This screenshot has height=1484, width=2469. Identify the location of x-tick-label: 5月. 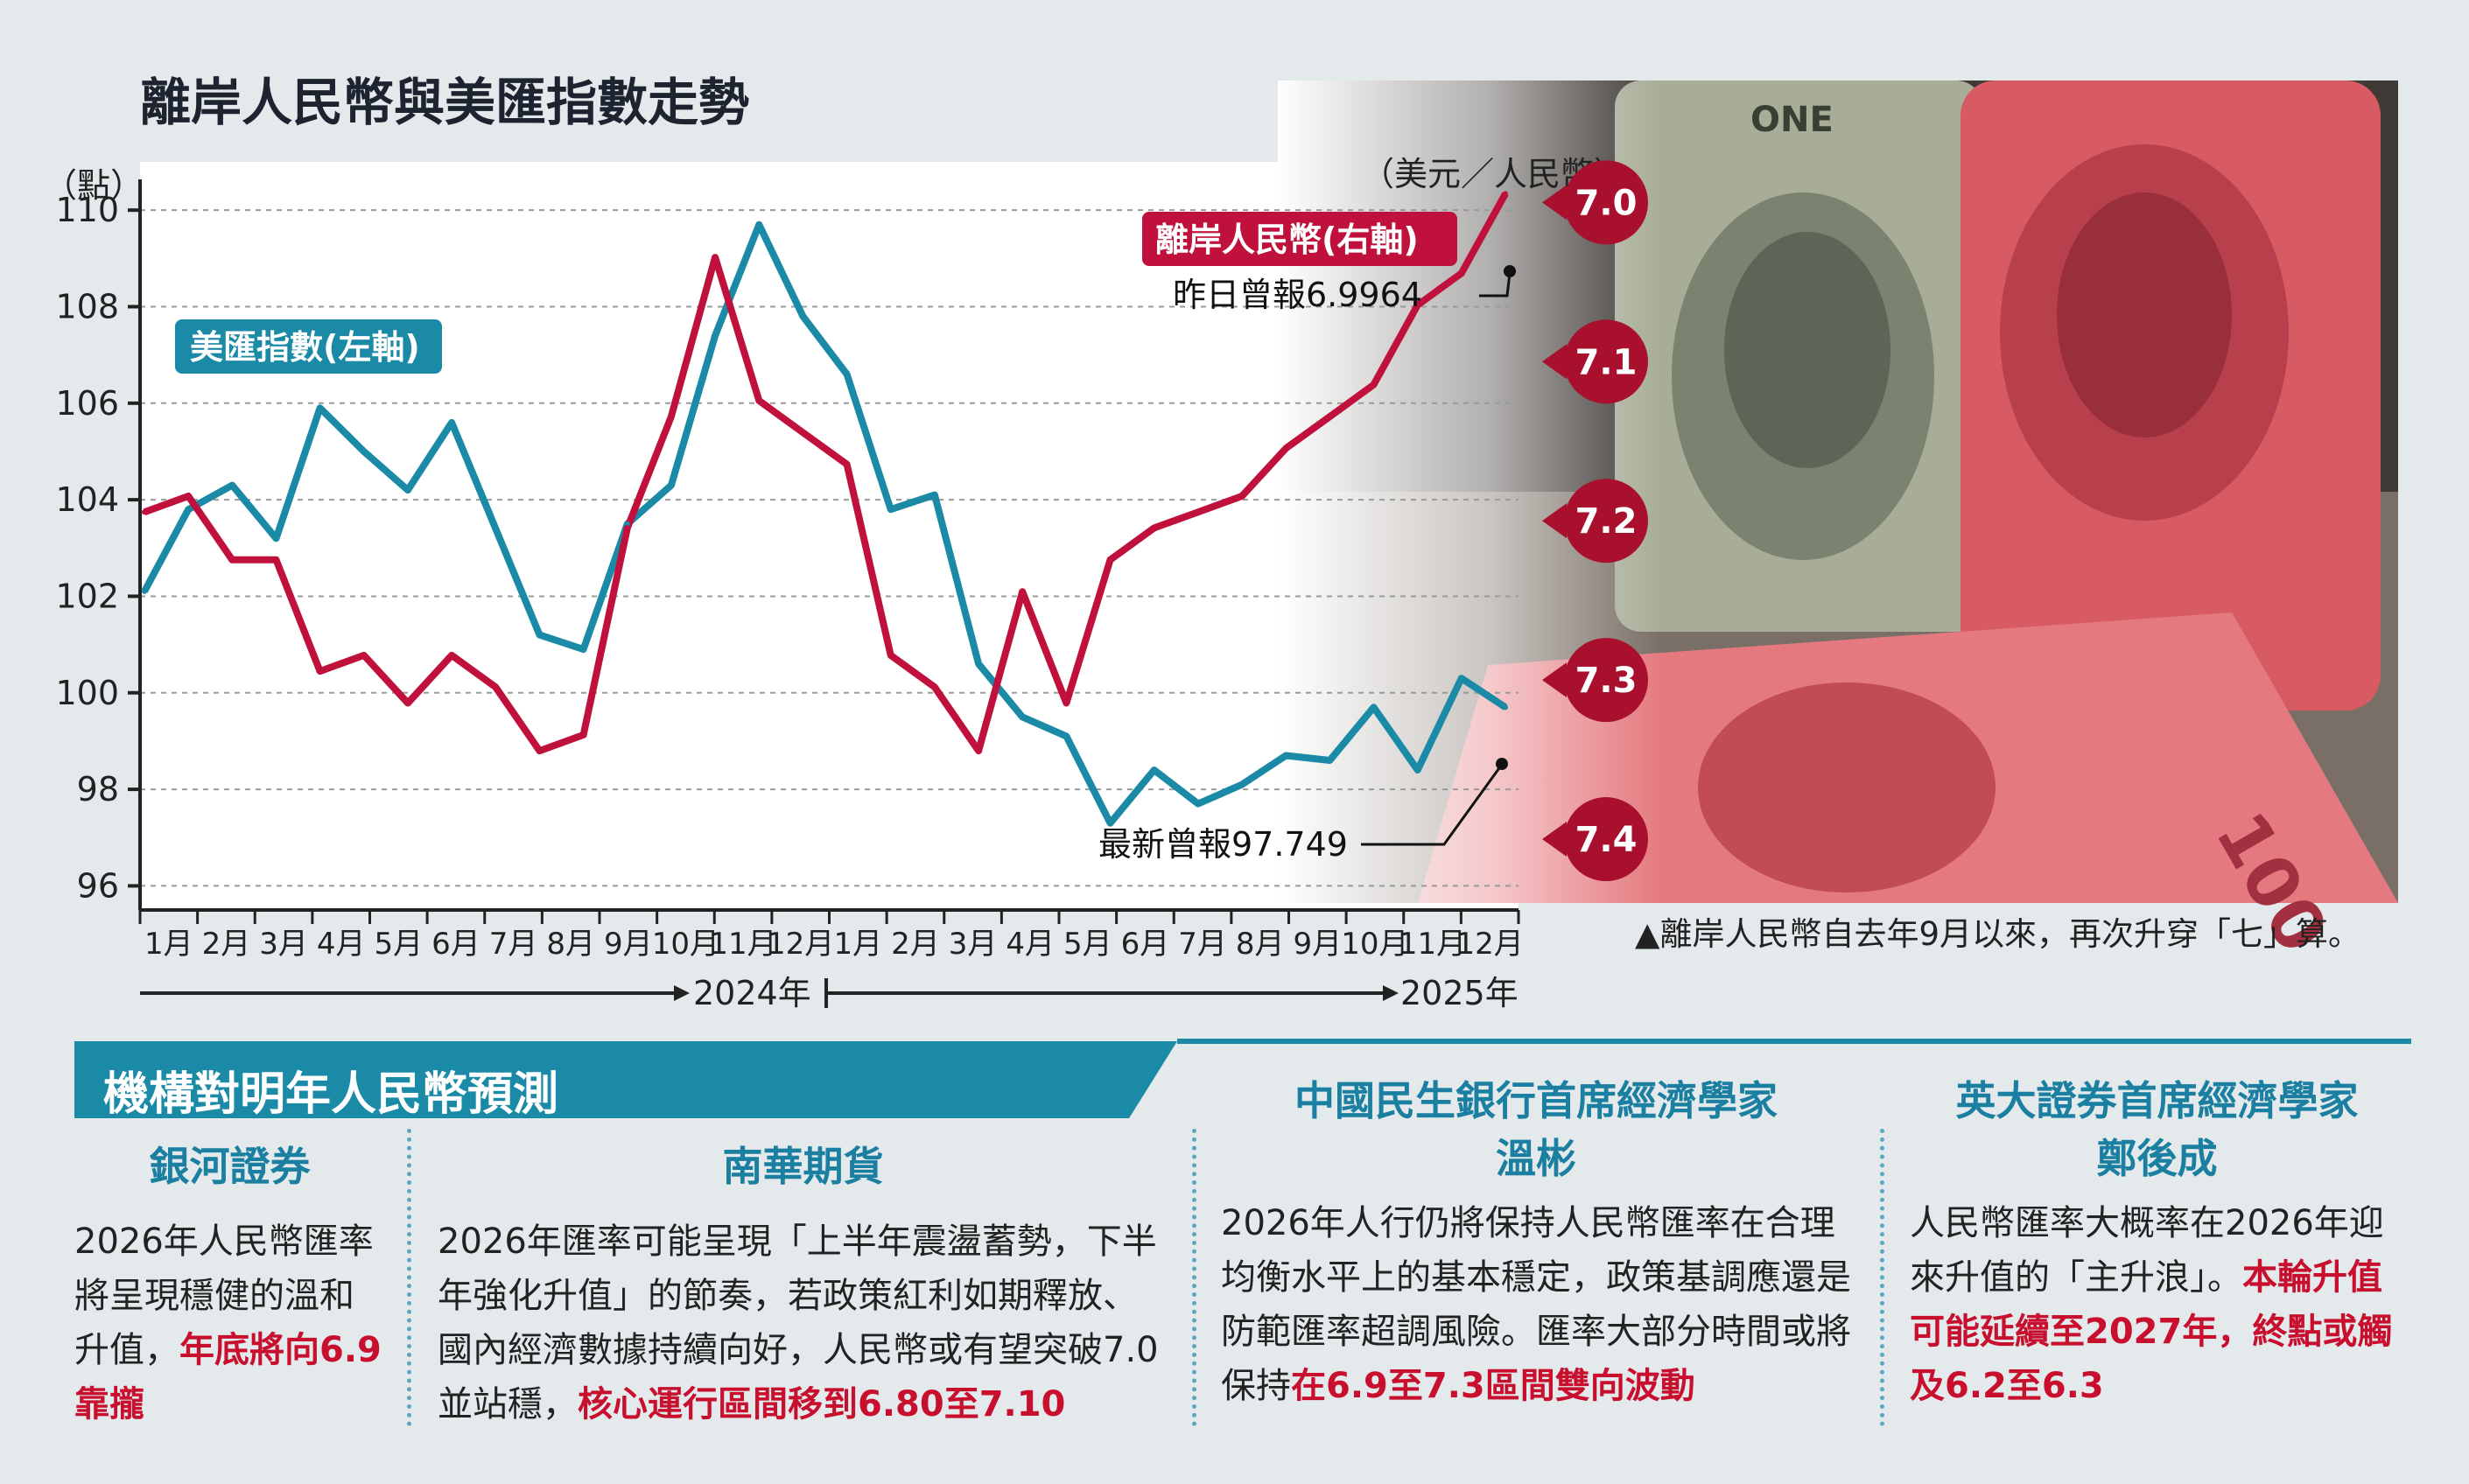
(398, 944).